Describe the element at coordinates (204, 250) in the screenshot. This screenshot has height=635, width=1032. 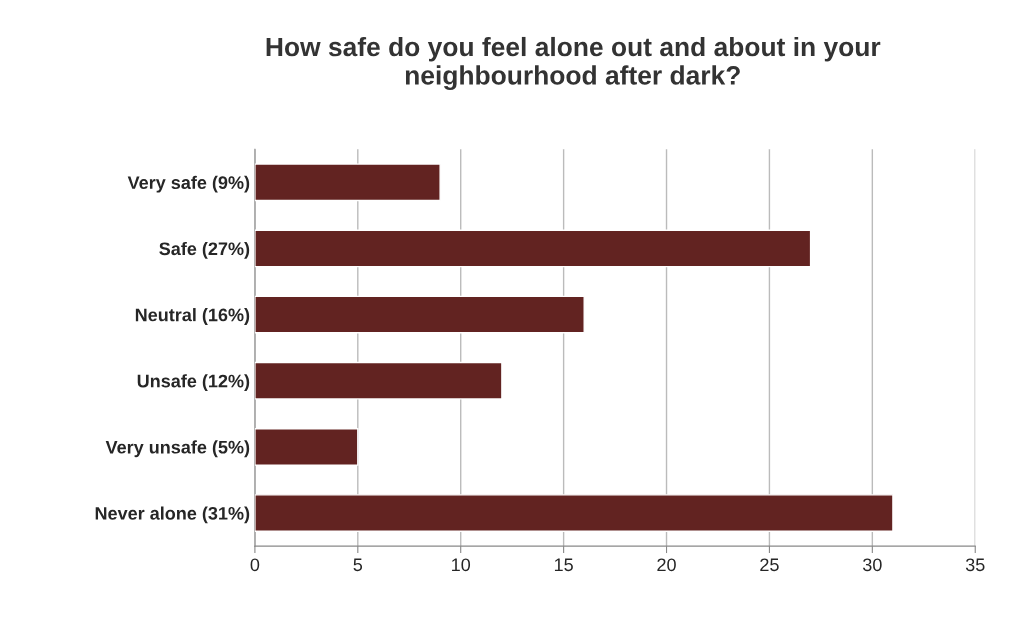
I see `y-tick-label: Safe (27%)` at that location.